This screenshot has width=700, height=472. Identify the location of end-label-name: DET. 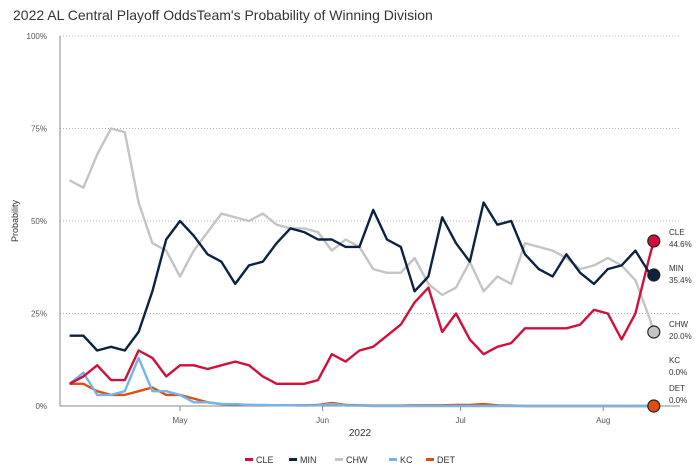
(677, 388).